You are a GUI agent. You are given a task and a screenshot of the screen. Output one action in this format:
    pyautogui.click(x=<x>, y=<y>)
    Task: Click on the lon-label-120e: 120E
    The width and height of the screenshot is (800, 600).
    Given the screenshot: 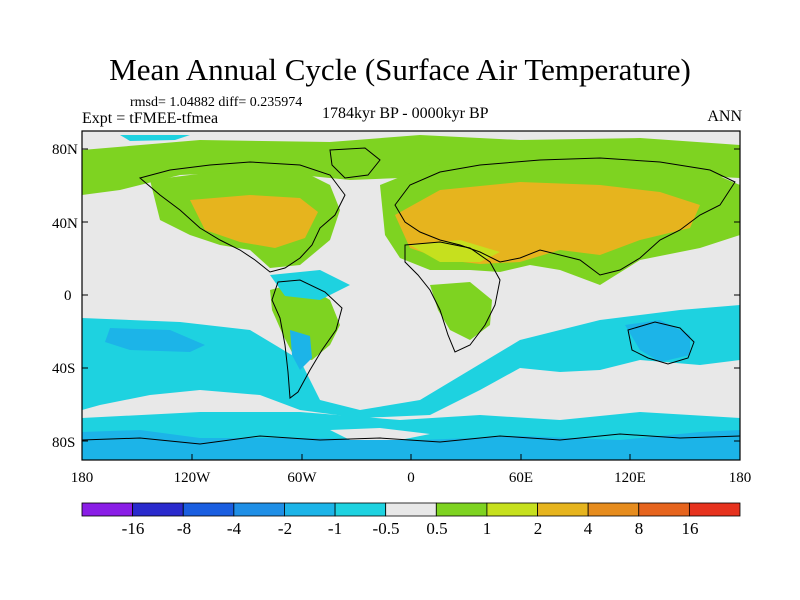 What is the action you would take?
    pyautogui.click(x=630, y=478)
    